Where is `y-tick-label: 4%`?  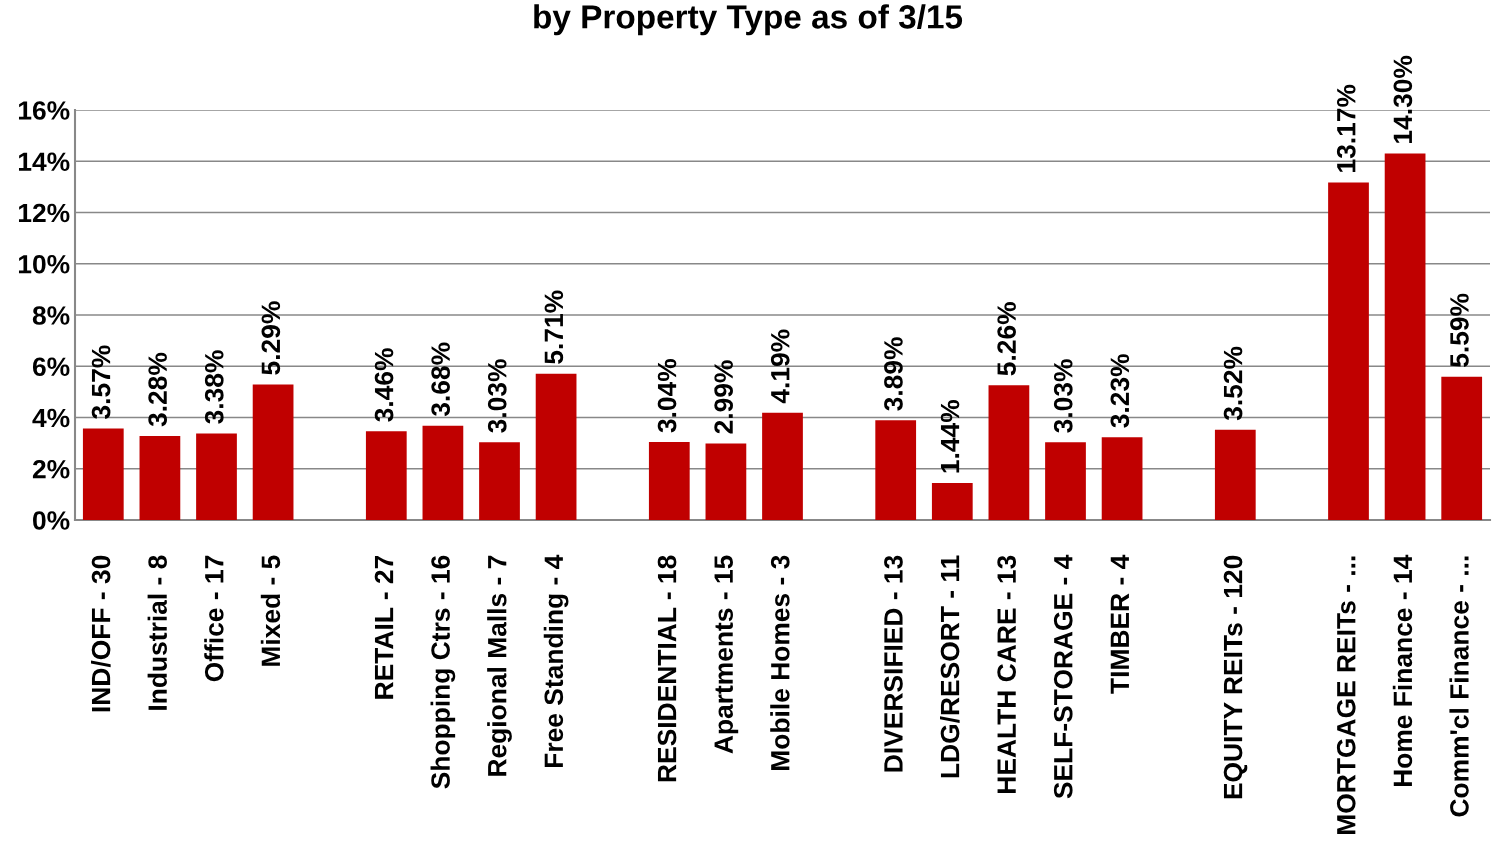 y-tick-label: 4% is located at coordinates (51, 418).